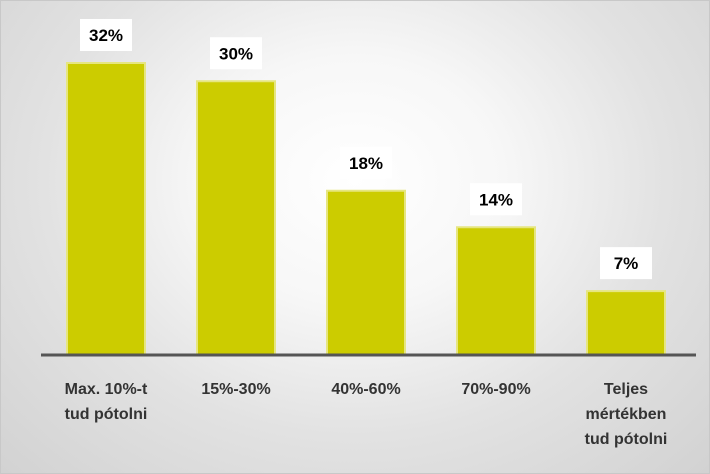 The width and height of the screenshot is (710, 474). I want to click on category-label-line: 40%-60%, so click(365, 389).